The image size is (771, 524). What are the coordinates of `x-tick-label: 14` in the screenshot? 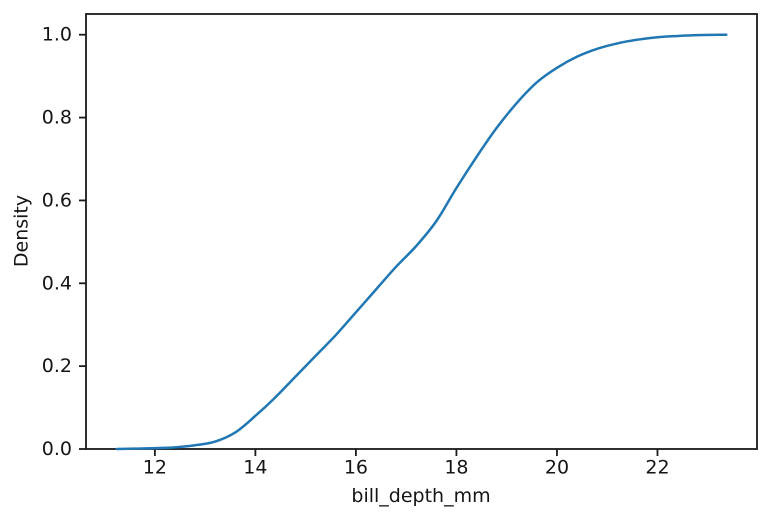 It's located at (255, 468).